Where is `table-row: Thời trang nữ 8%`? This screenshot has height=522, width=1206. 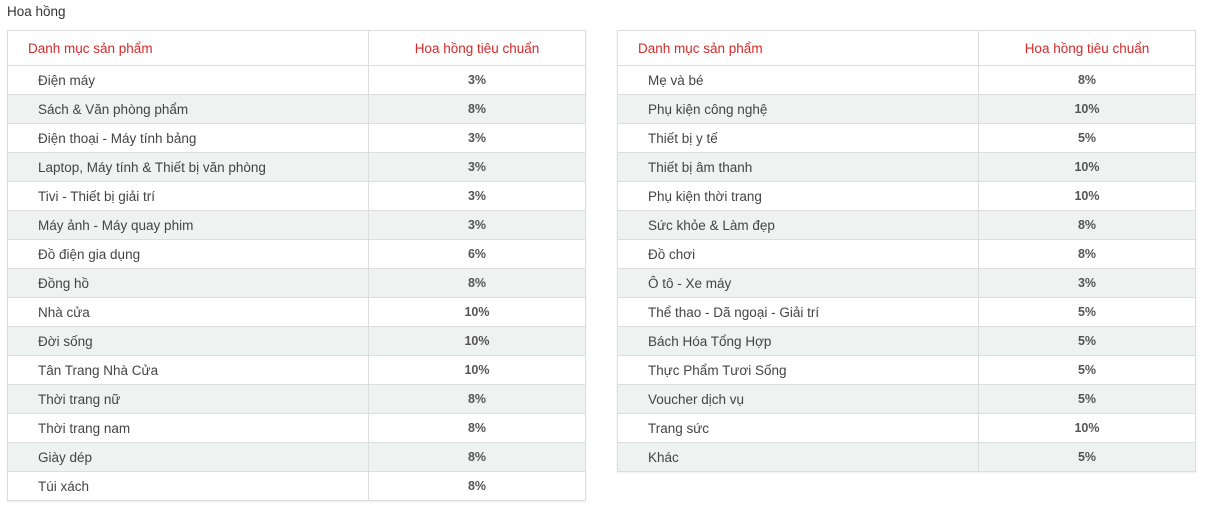
table-row: Thời trang nữ 8% is located at coordinates (296, 399).